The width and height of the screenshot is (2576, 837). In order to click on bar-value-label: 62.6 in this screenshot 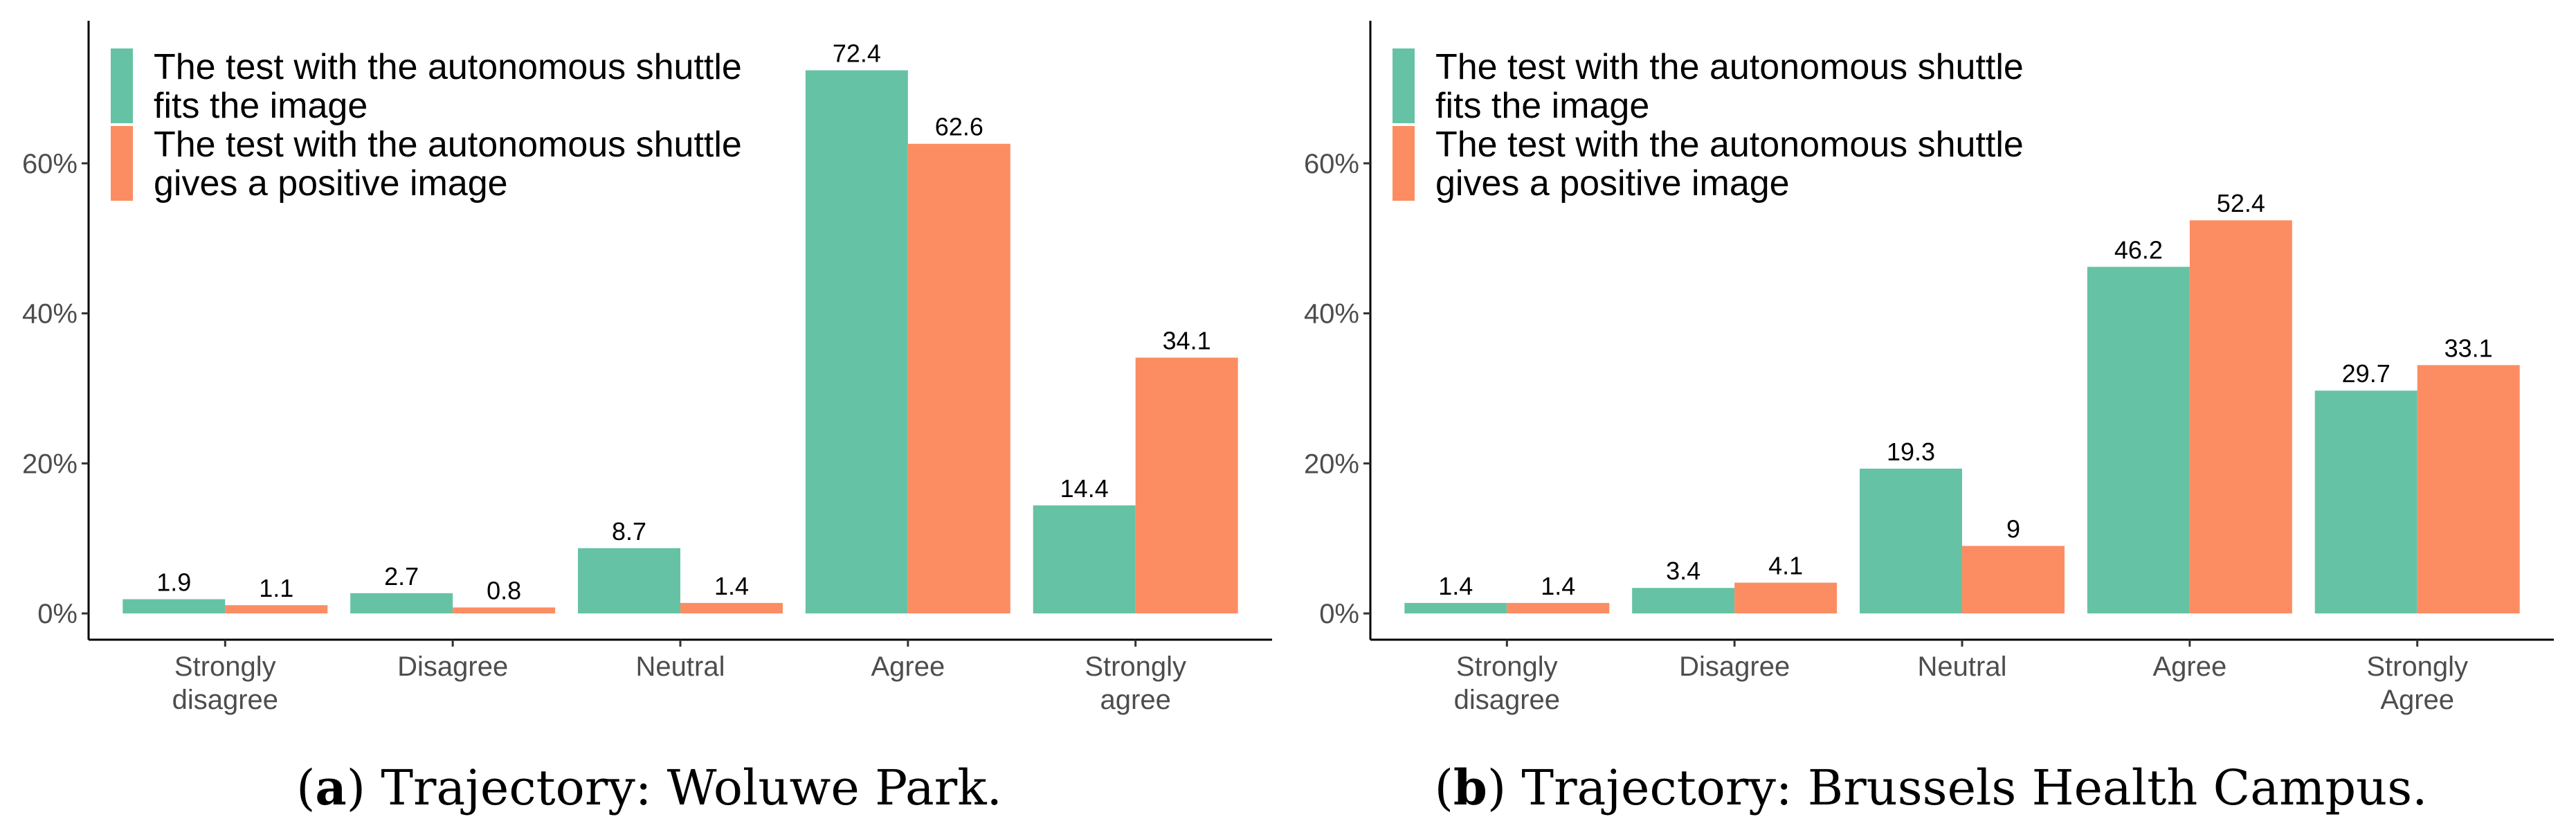, I will do `click(959, 127)`.